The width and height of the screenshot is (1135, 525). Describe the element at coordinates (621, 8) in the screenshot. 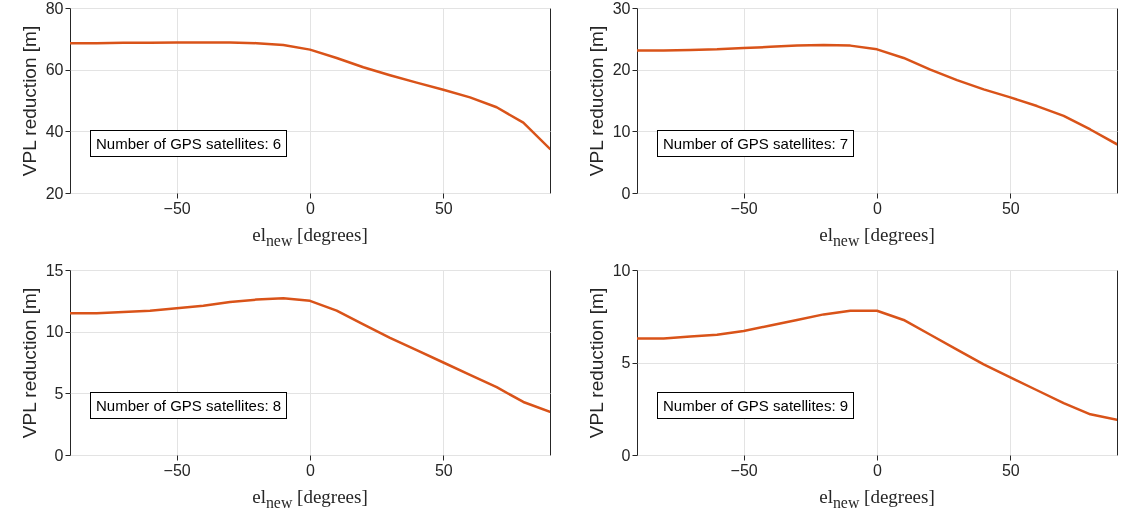

I see `y-tick-label: 30` at that location.